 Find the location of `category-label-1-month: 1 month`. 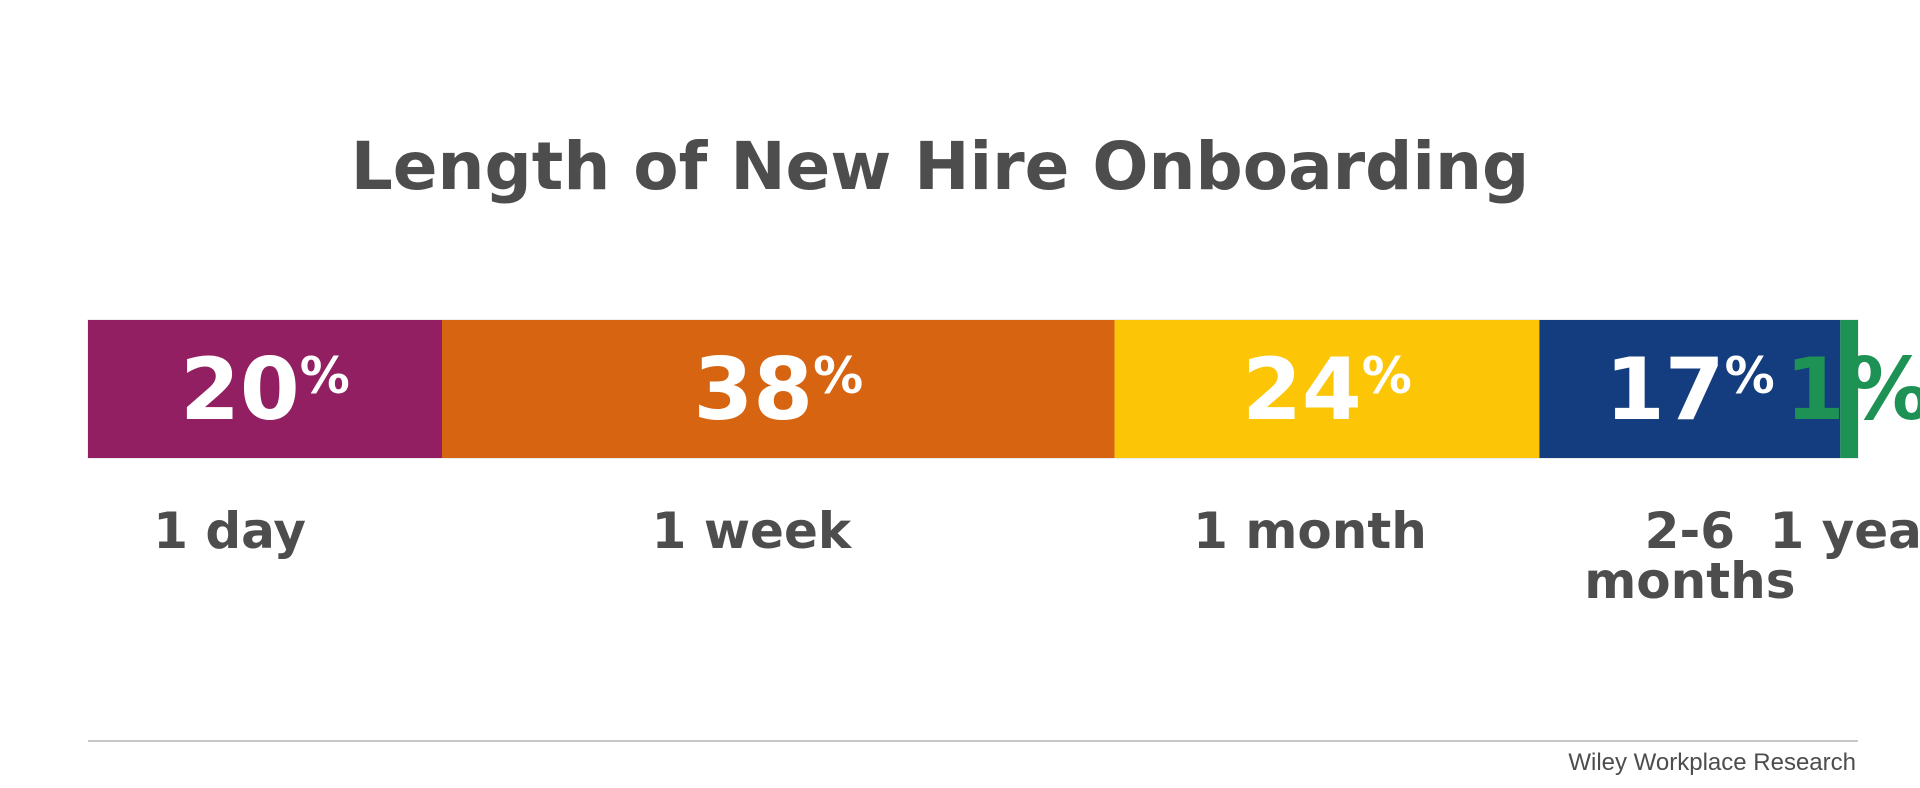

category-label-1-month: 1 month is located at coordinates (1310, 531).